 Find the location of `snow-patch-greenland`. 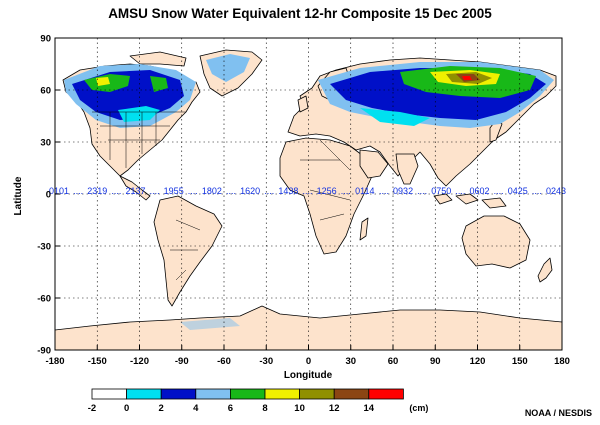

snow-patch-greenland is located at coordinates (228, 68).